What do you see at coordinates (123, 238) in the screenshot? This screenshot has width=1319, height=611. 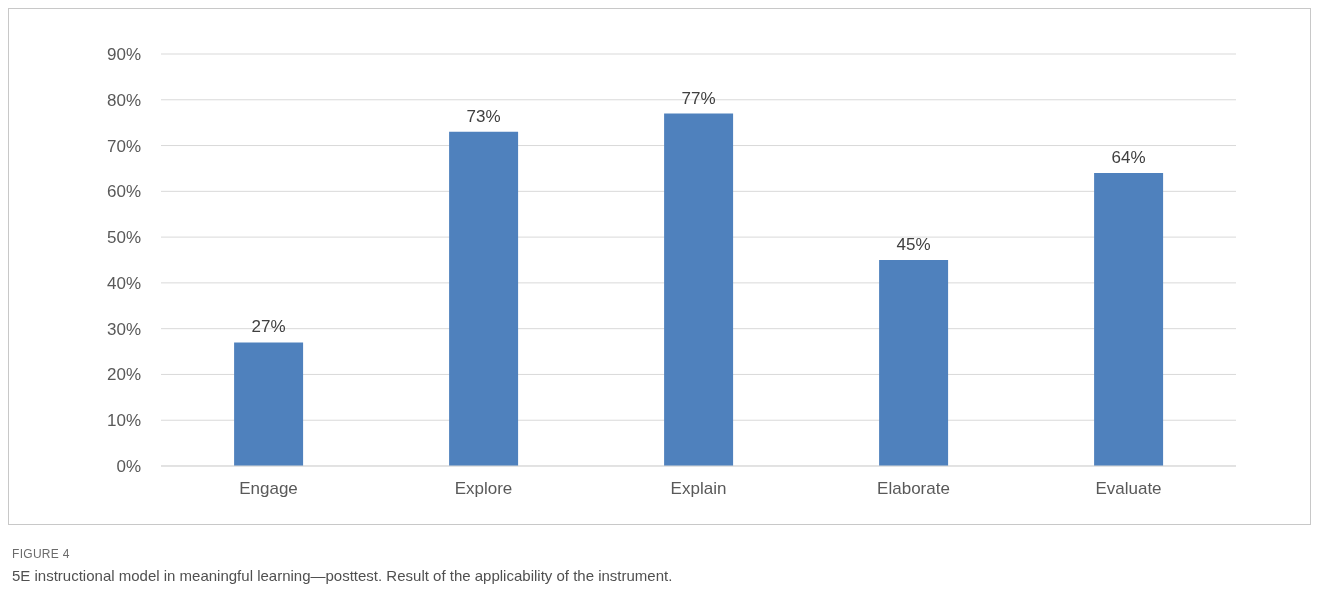 I see `y-tick-label: 50%` at bounding box center [123, 238].